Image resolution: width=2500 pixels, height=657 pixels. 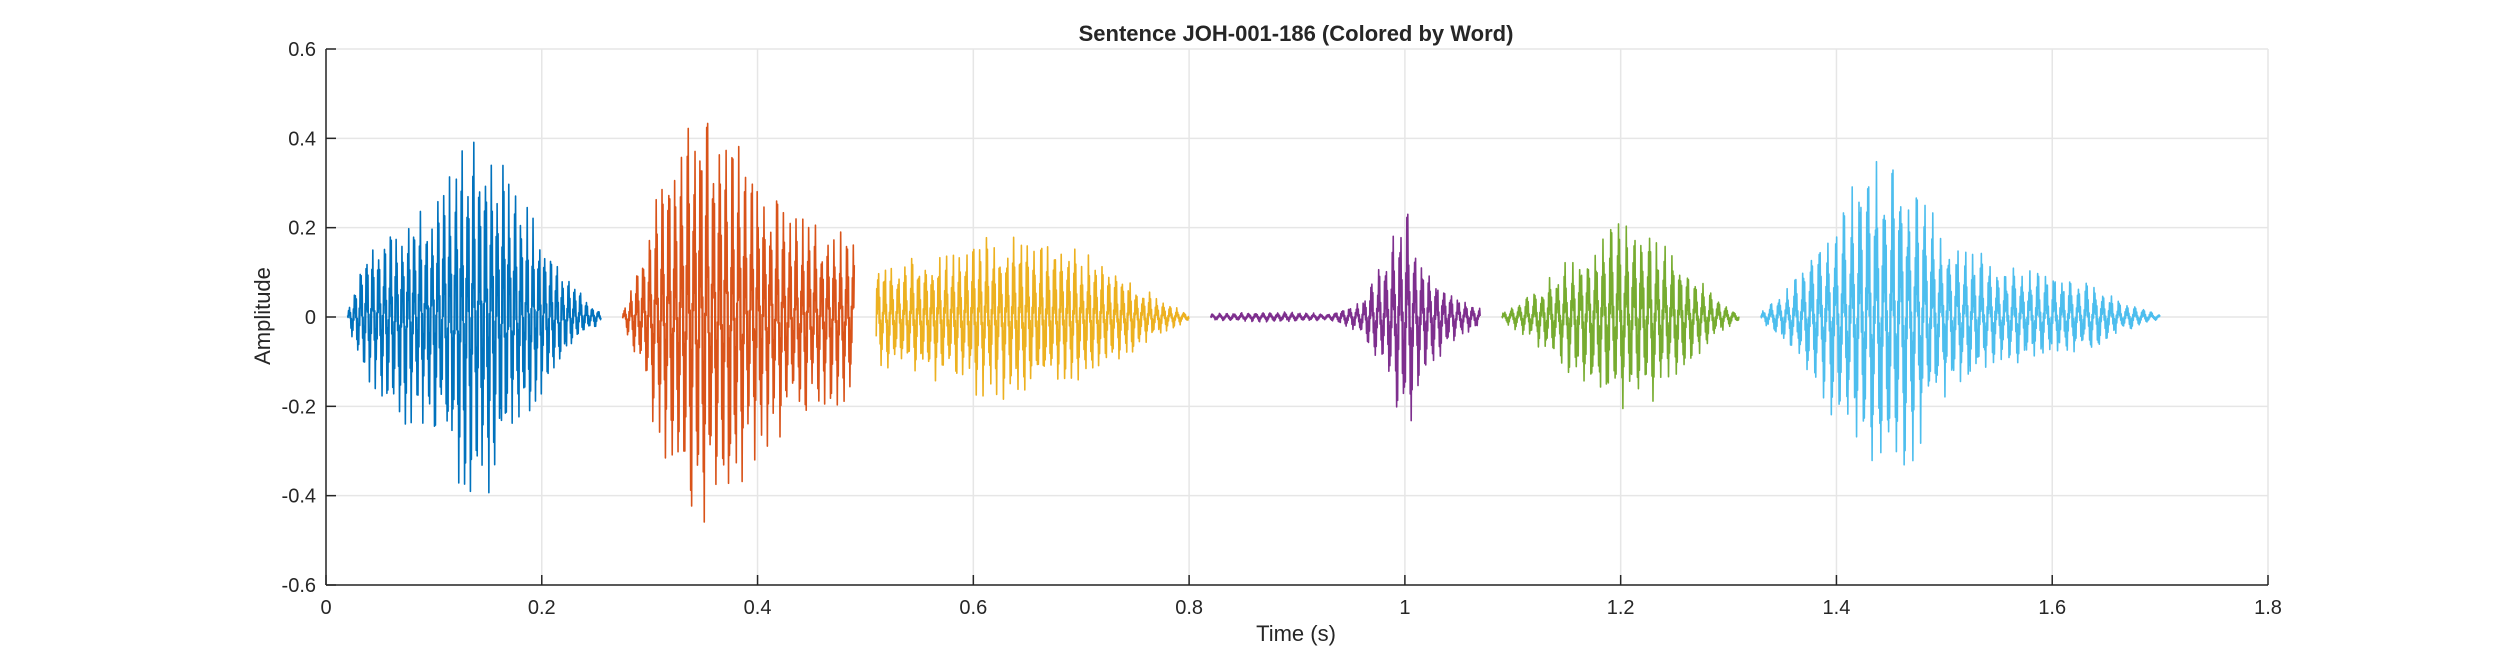 What do you see at coordinates (310, 318) in the screenshot?
I see `y-tick-label: 0` at bounding box center [310, 318].